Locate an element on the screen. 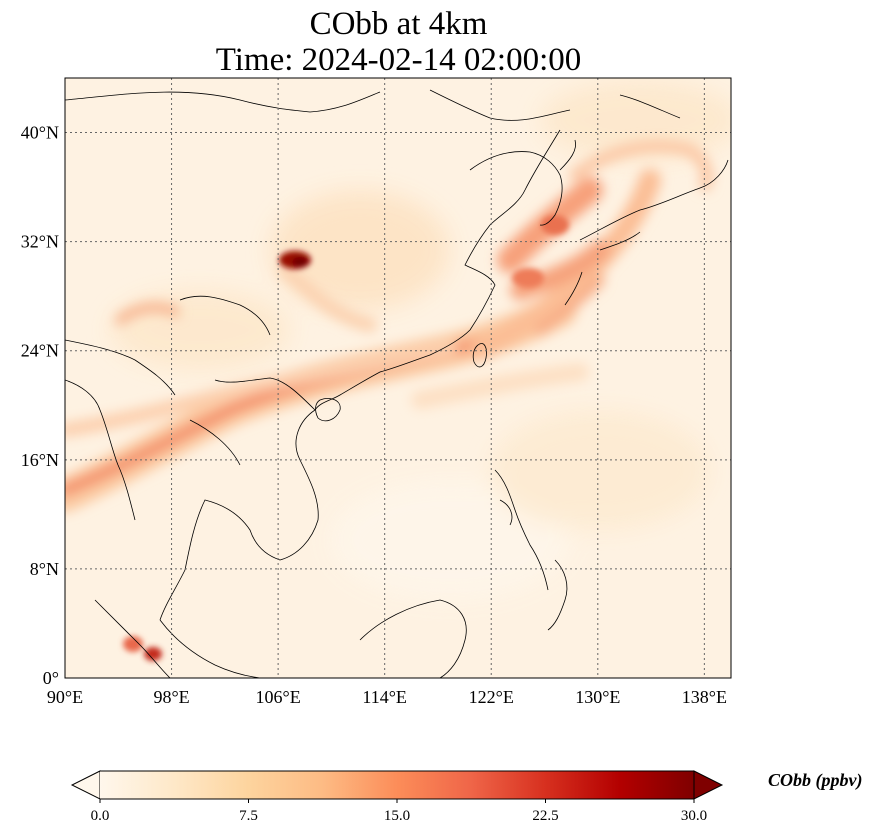 Image resolution: width=887 pixels, height=836 pixels. lon-tick-label: 98°E is located at coordinates (171, 697).